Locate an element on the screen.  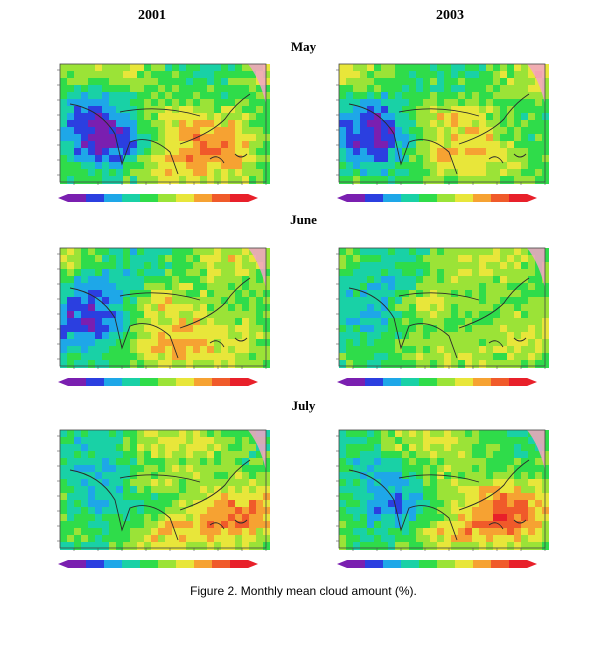
map-panel-2003-june is located at coordinates (438, 319).